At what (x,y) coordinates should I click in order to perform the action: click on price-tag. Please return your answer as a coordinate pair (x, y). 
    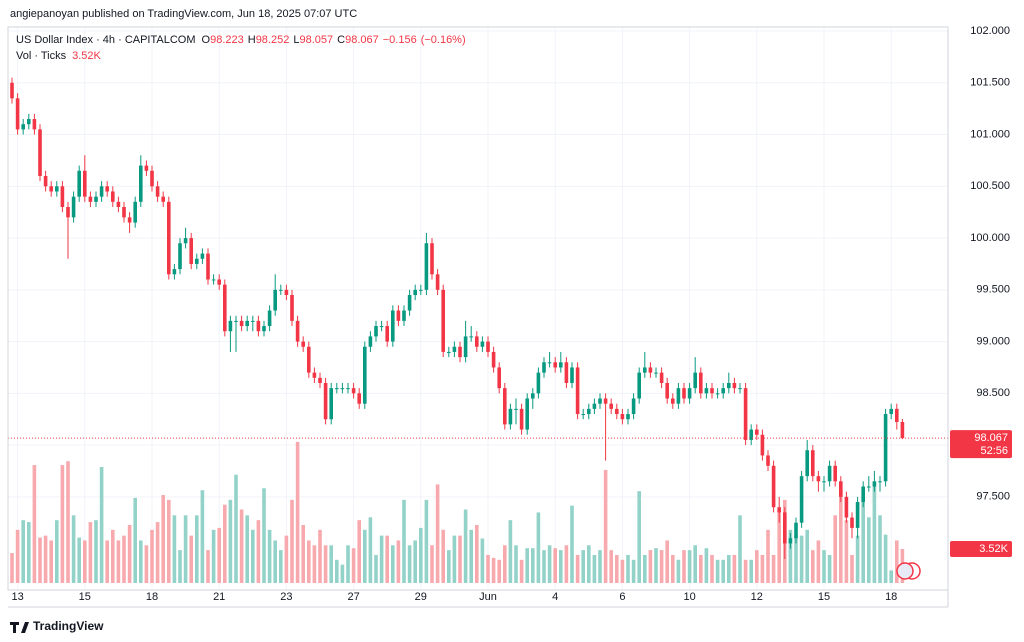
    Looking at the image, I should click on (981, 444).